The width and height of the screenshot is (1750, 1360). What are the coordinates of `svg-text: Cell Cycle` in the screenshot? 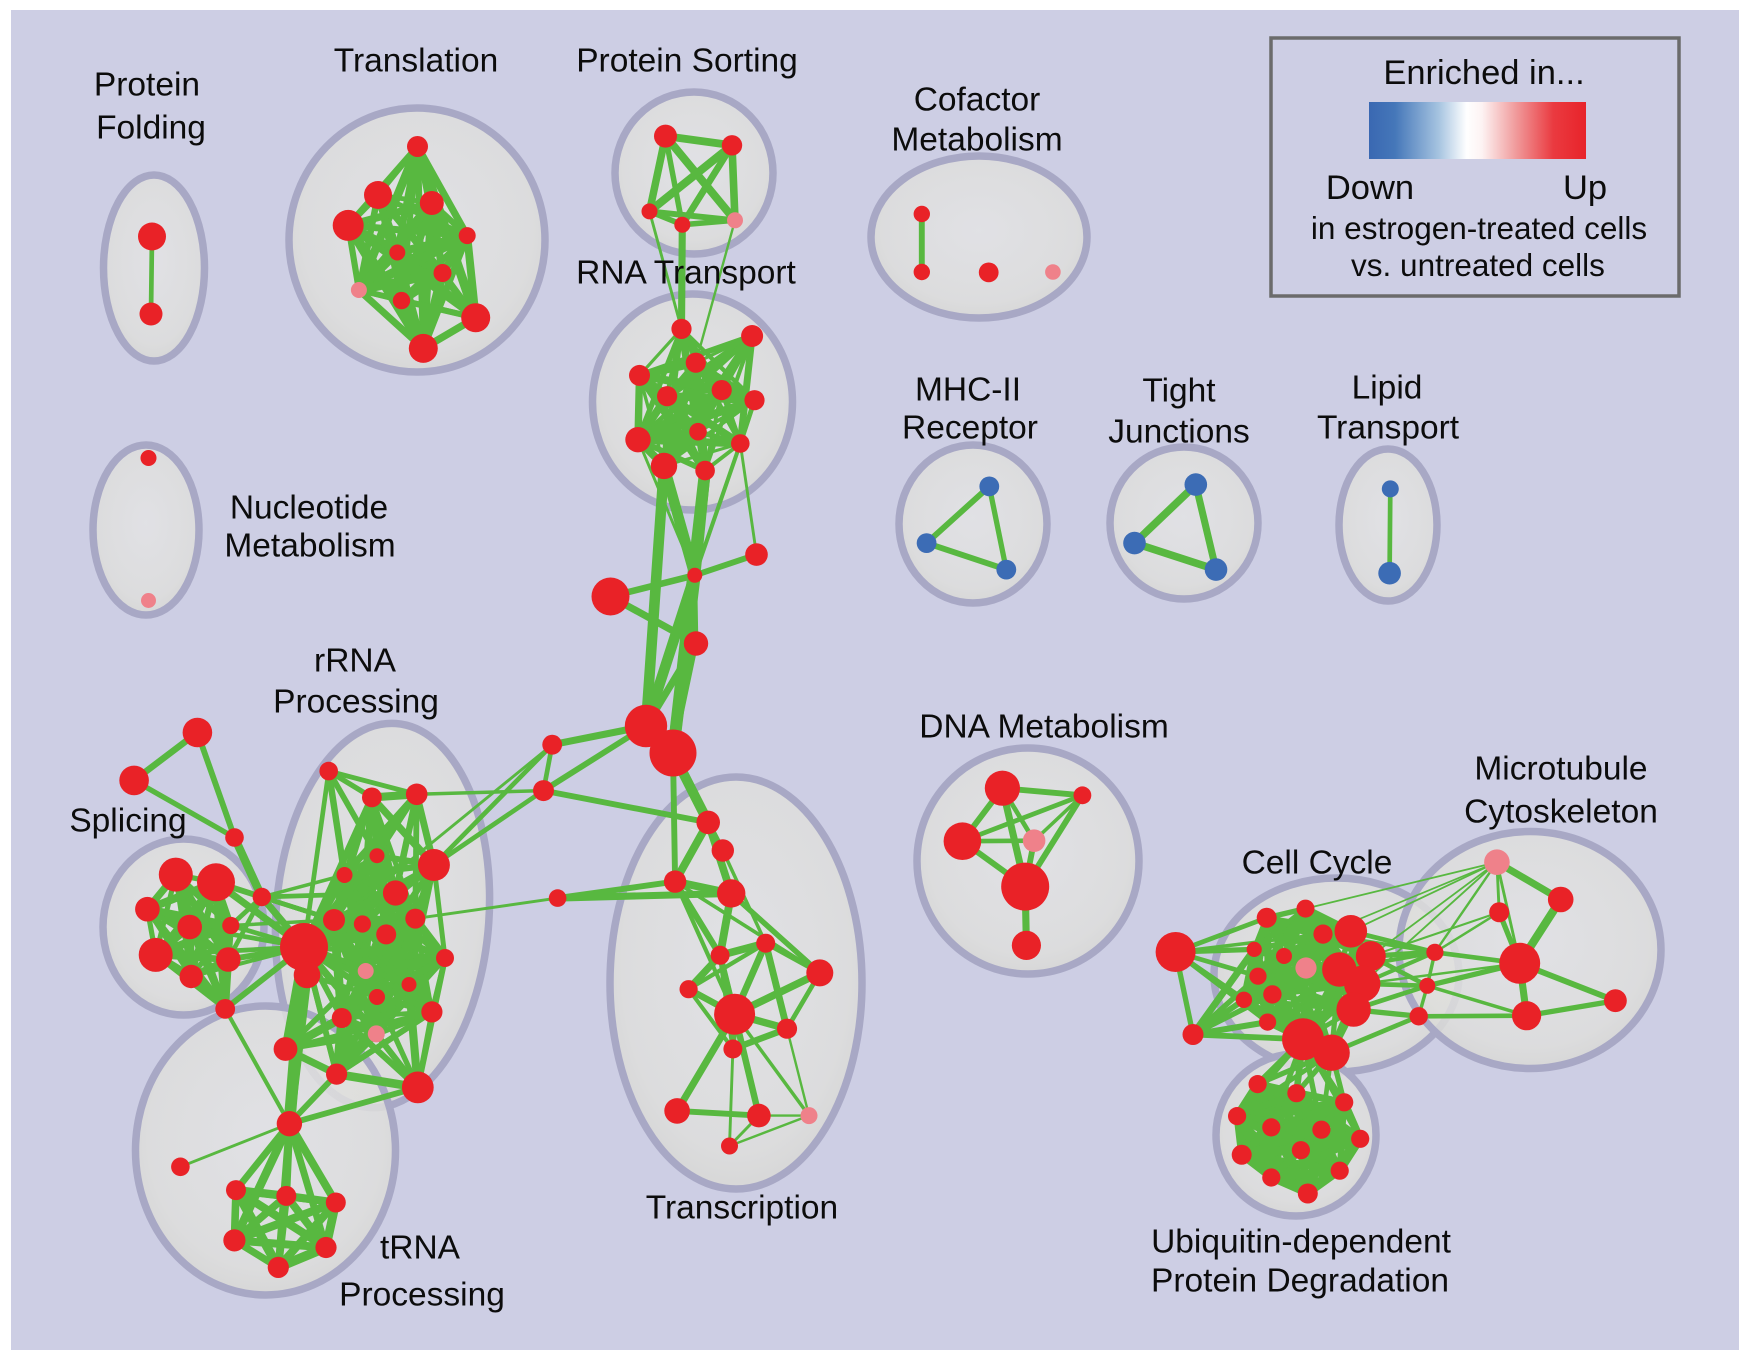 It's located at (1317, 863).